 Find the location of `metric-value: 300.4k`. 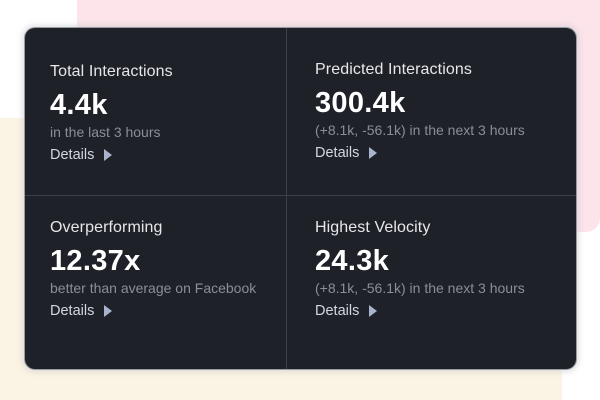

metric-value: 300.4k is located at coordinates (360, 103).